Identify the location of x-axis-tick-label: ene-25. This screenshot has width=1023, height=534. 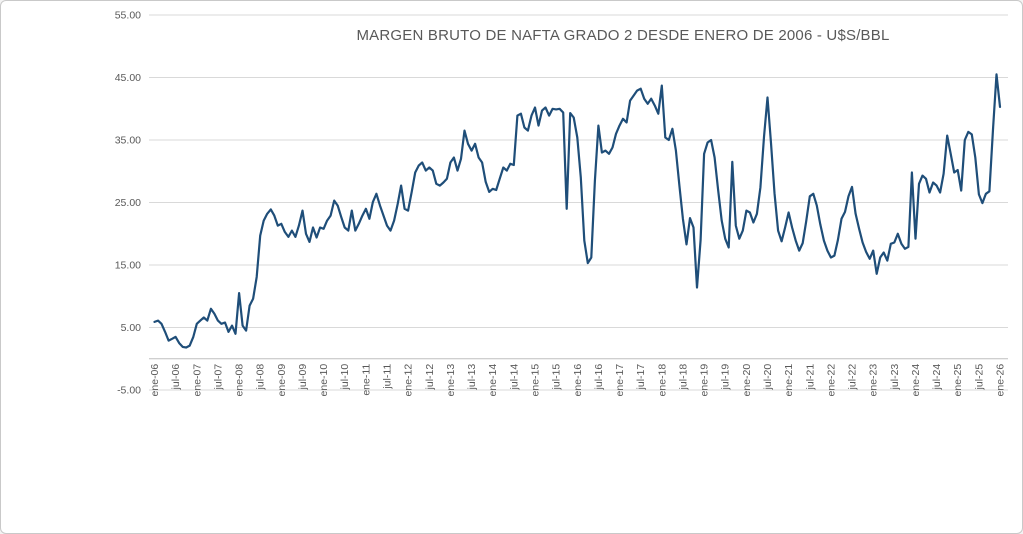
(958, 380).